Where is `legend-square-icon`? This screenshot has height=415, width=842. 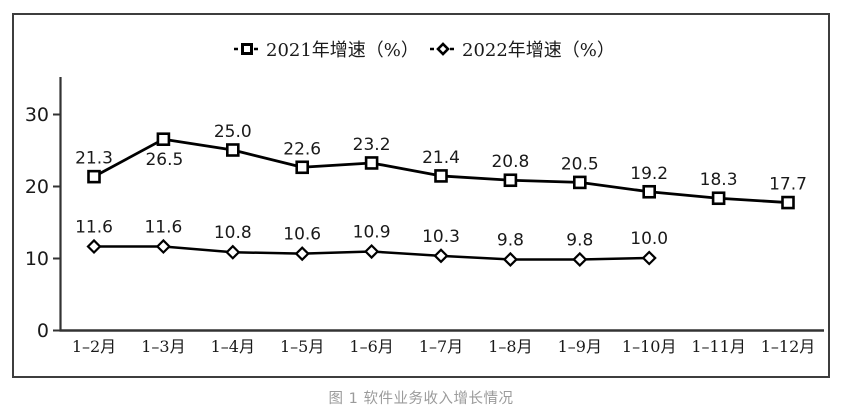
legend-square-icon is located at coordinates (247, 49).